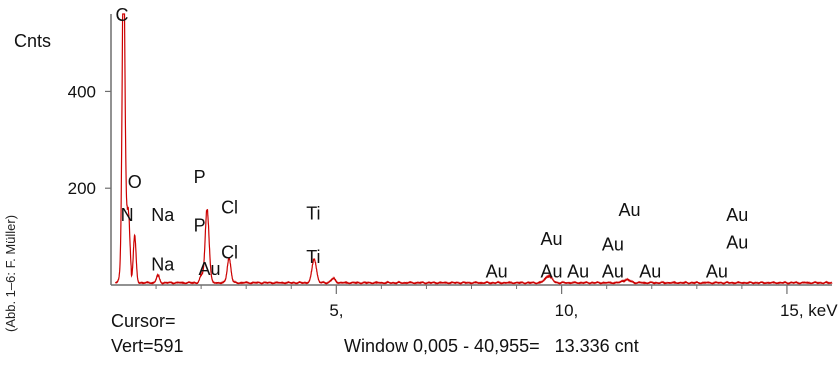 This screenshot has width=838, height=376. I want to click on x-tick-label: 15, keV, so click(809, 310).